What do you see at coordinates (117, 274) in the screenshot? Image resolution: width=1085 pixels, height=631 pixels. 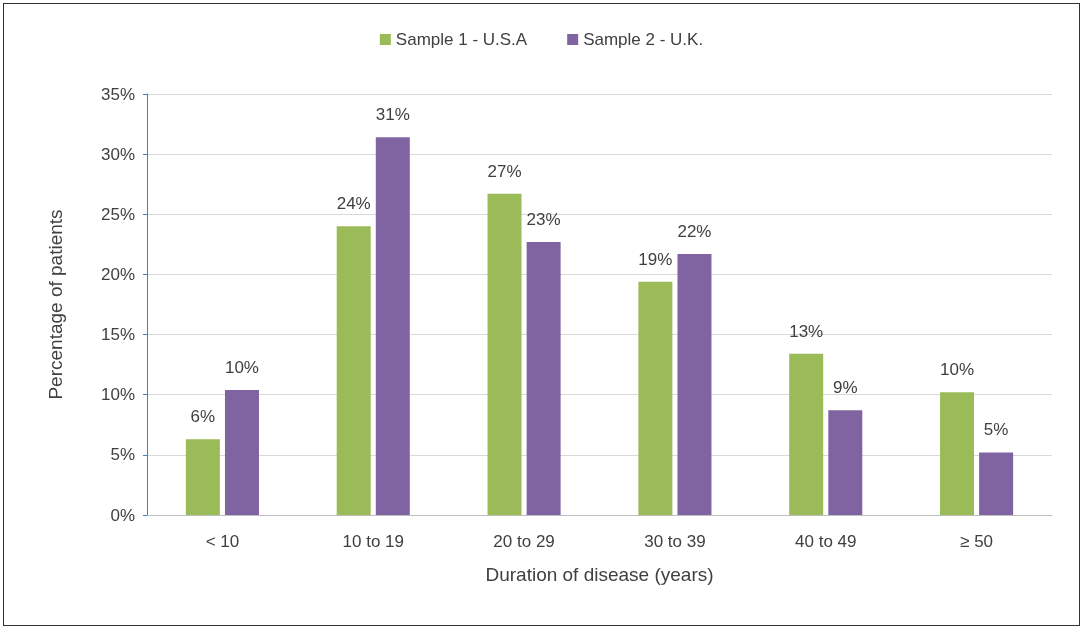 I see `y-tick-label: 20%` at bounding box center [117, 274].